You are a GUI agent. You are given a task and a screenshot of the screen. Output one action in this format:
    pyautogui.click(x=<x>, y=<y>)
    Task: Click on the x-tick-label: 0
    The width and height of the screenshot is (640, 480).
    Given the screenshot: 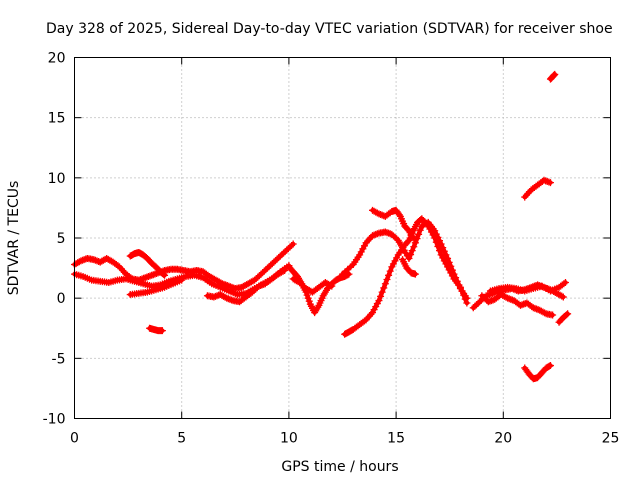 What is the action you would take?
    pyautogui.click(x=74, y=439)
    